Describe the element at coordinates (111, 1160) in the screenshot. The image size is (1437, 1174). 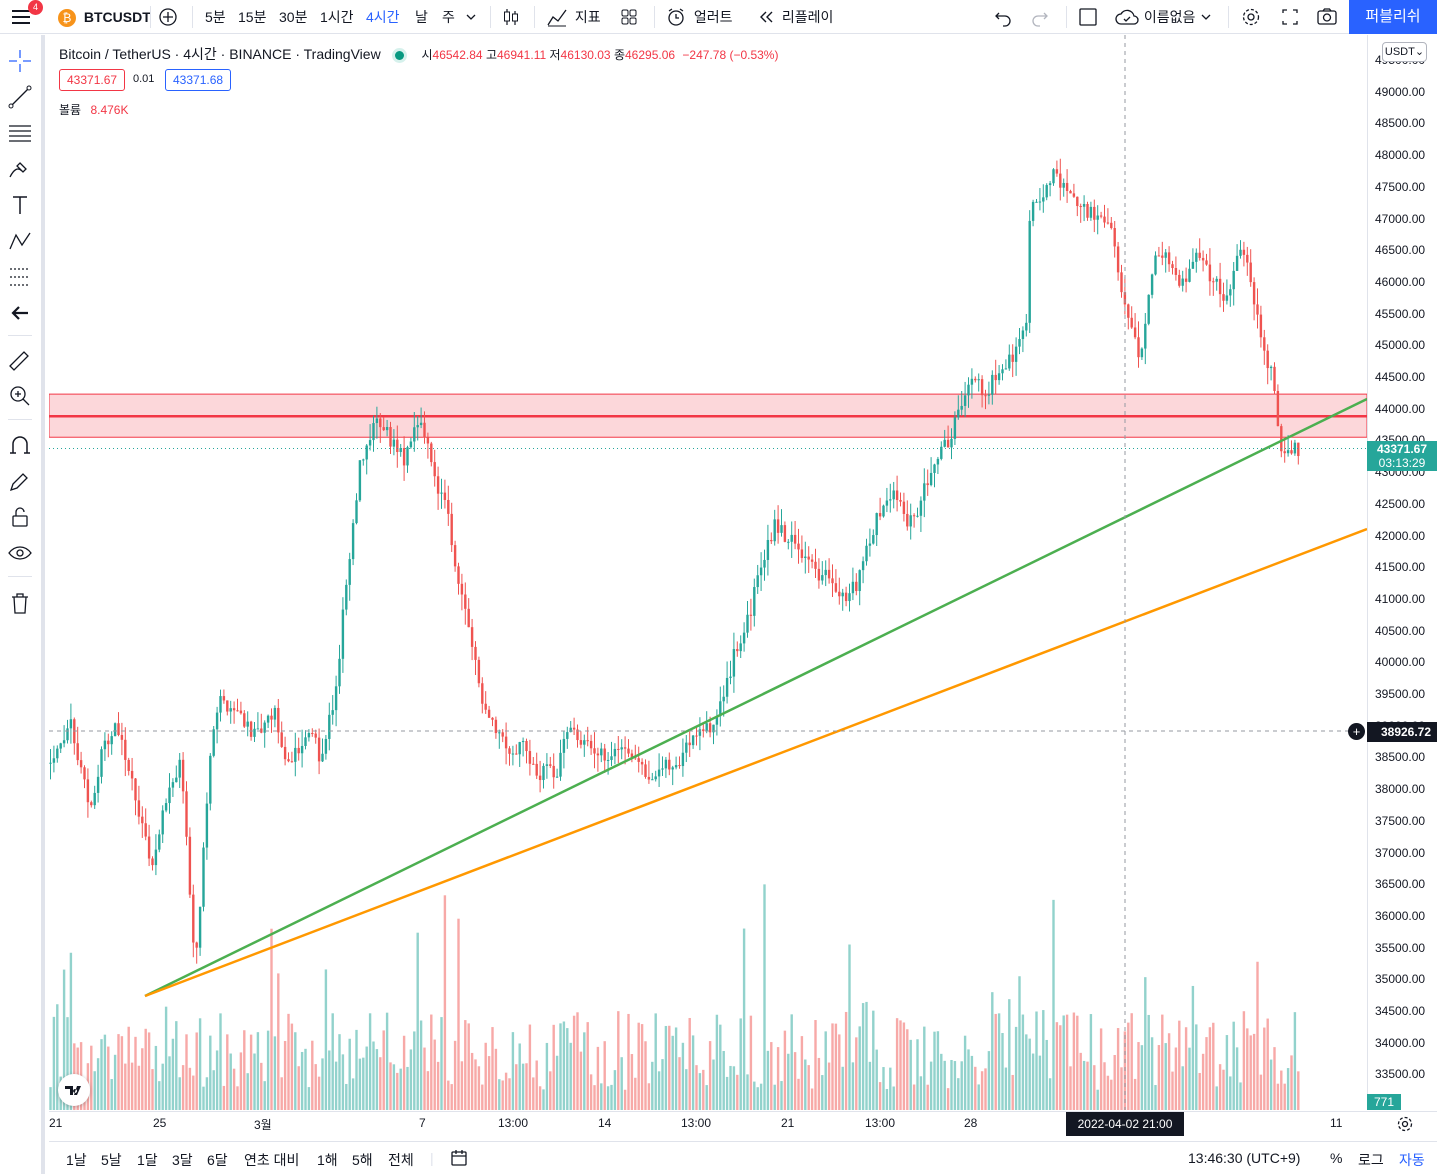
I see `range-5d: 5날` at that location.